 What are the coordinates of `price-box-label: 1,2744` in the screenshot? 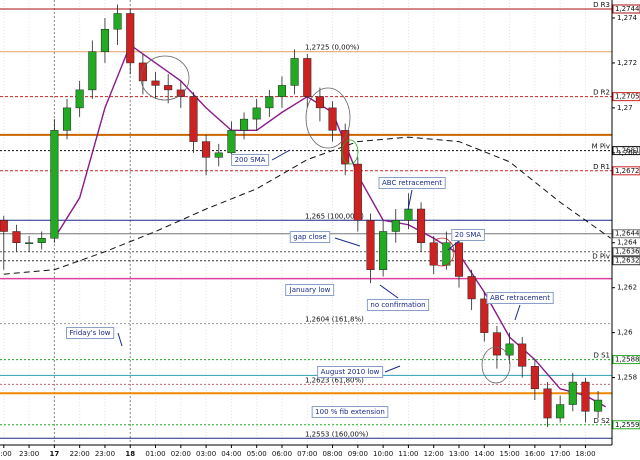 It's located at (627, 9).